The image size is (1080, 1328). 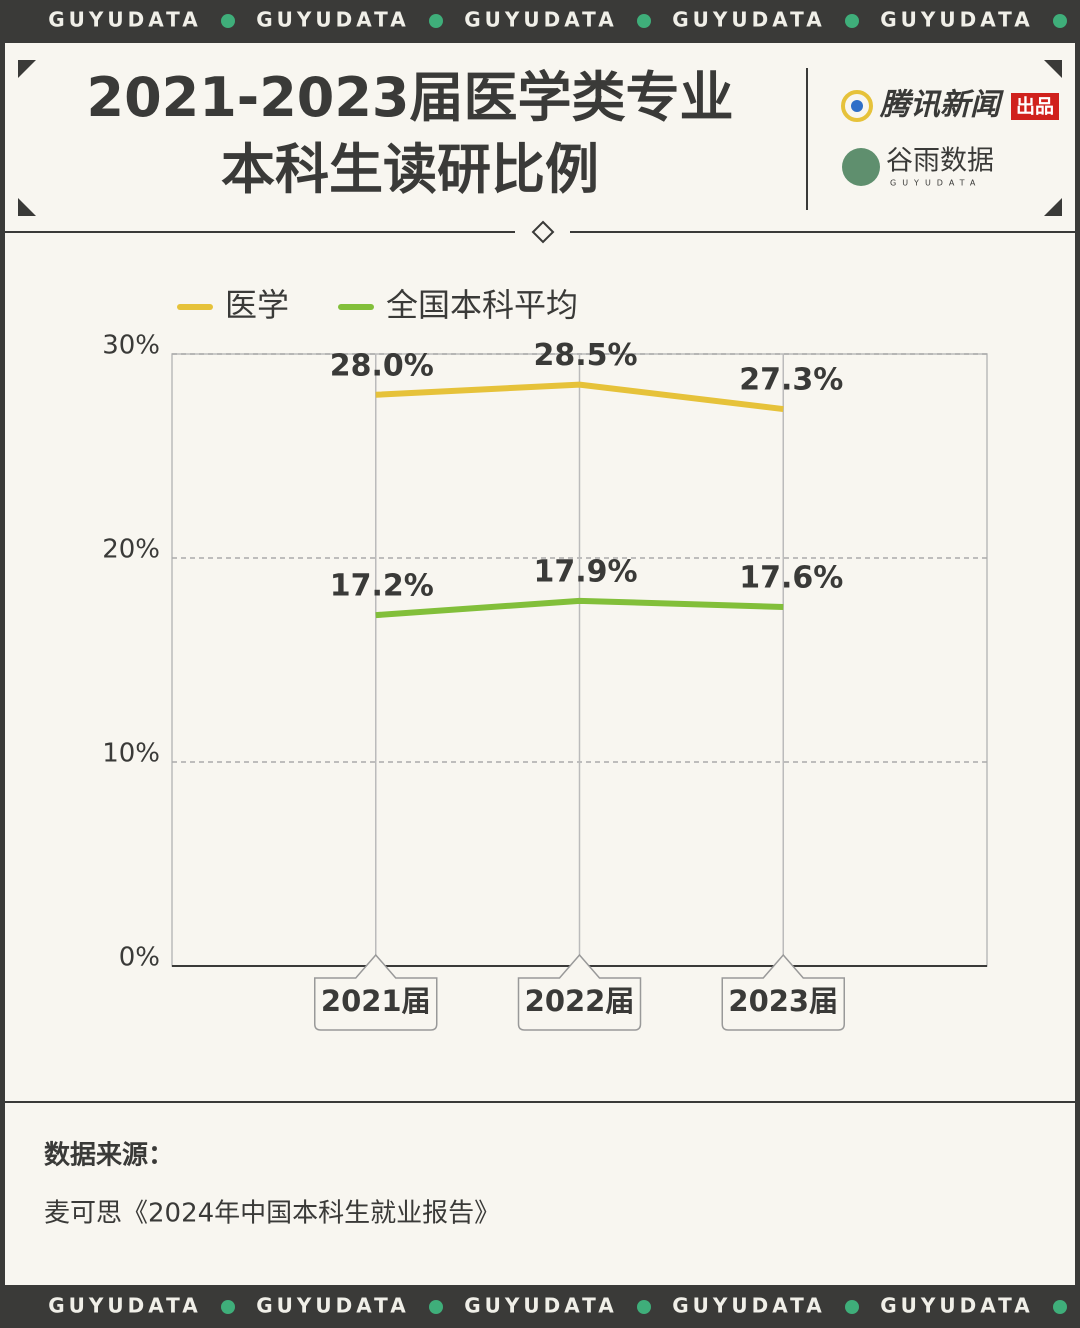 What do you see at coordinates (941, 105) in the screenshot?
I see `publisher: 腾讯新闻` at bounding box center [941, 105].